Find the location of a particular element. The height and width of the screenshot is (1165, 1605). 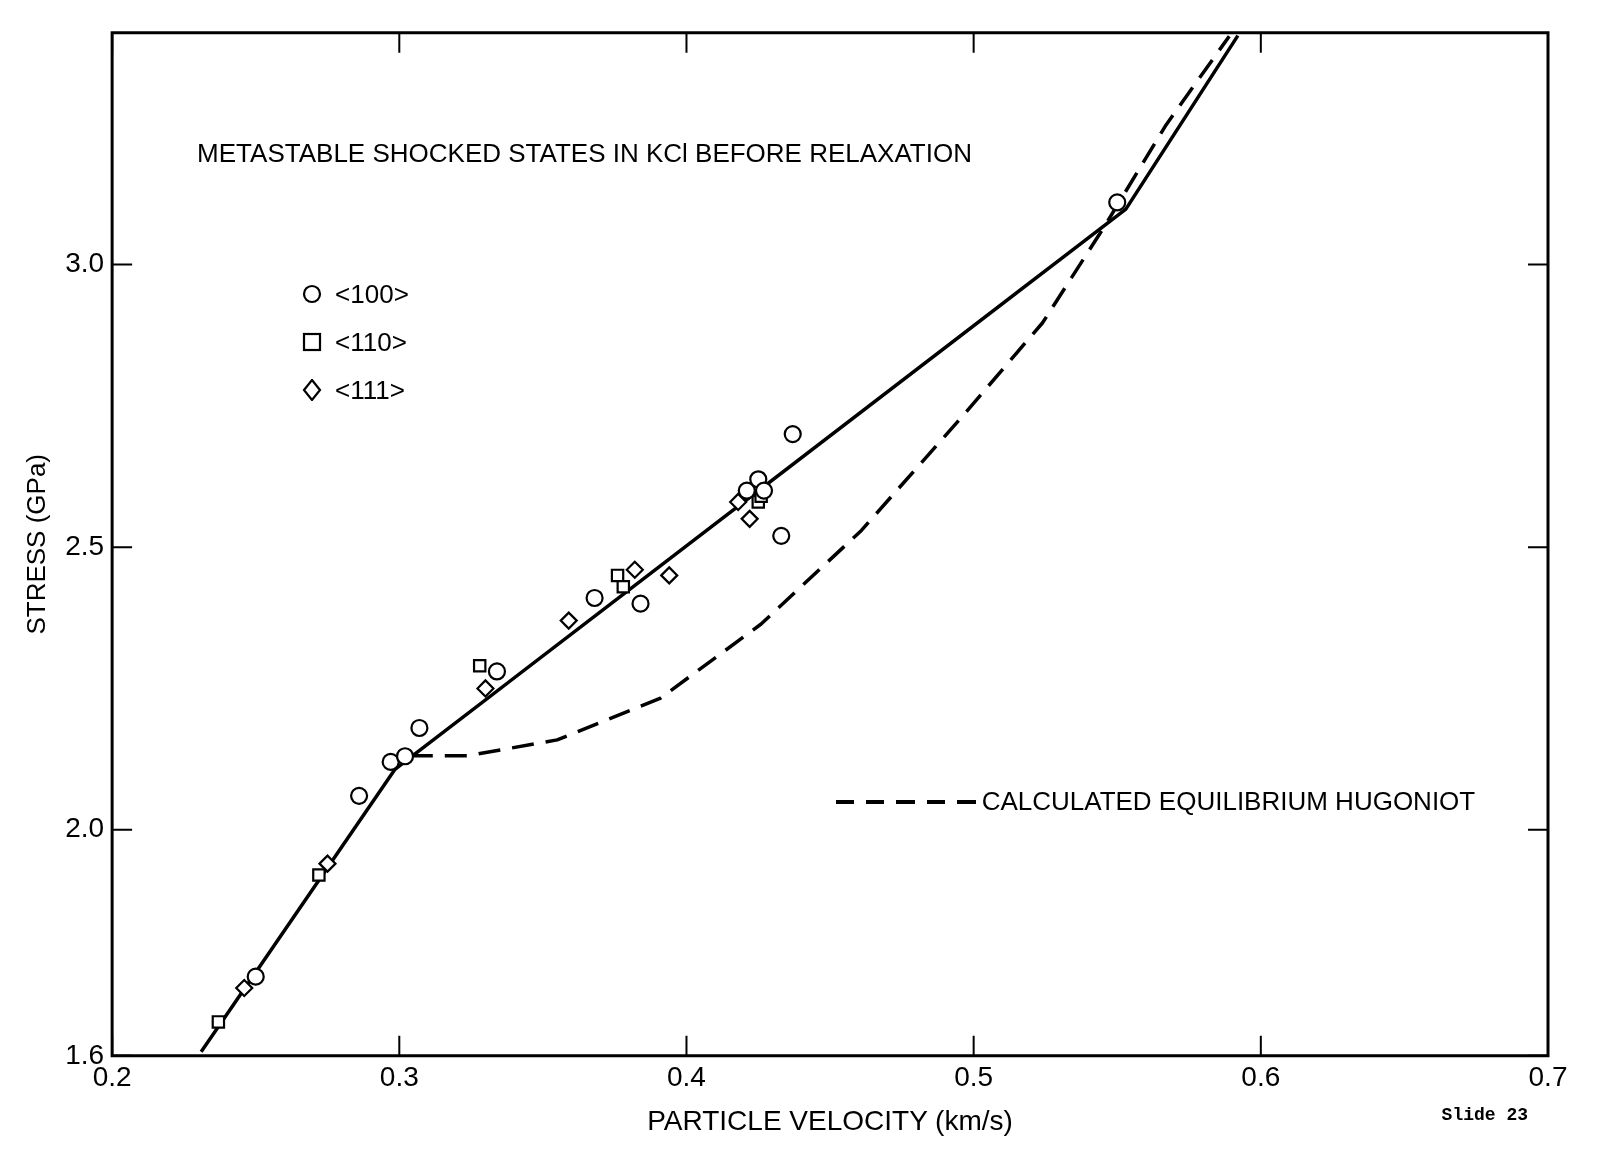

x-axis-title: PARTICLE VELOCITY (km/s) is located at coordinates (830, 1120).